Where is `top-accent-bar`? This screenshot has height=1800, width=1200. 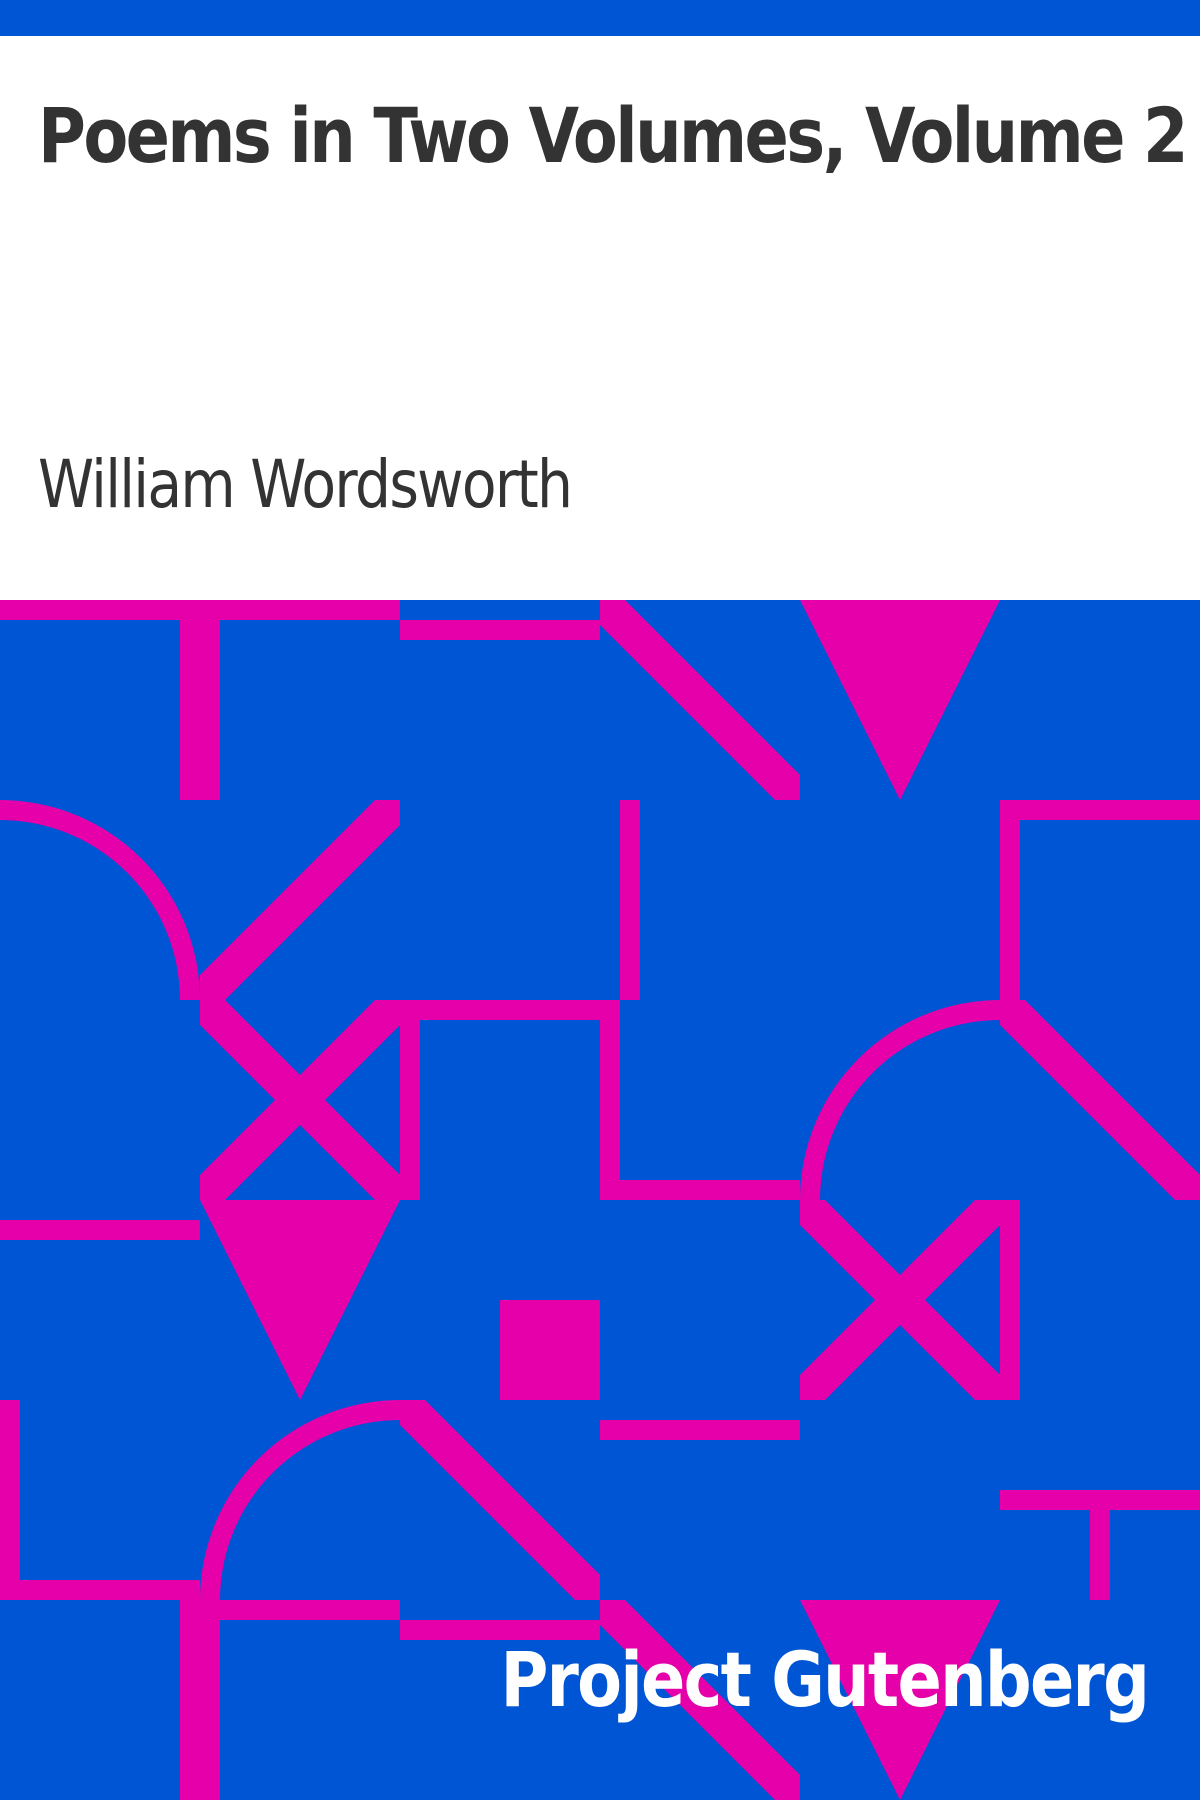
top-accent-bar is located at coordinates (600, 18).